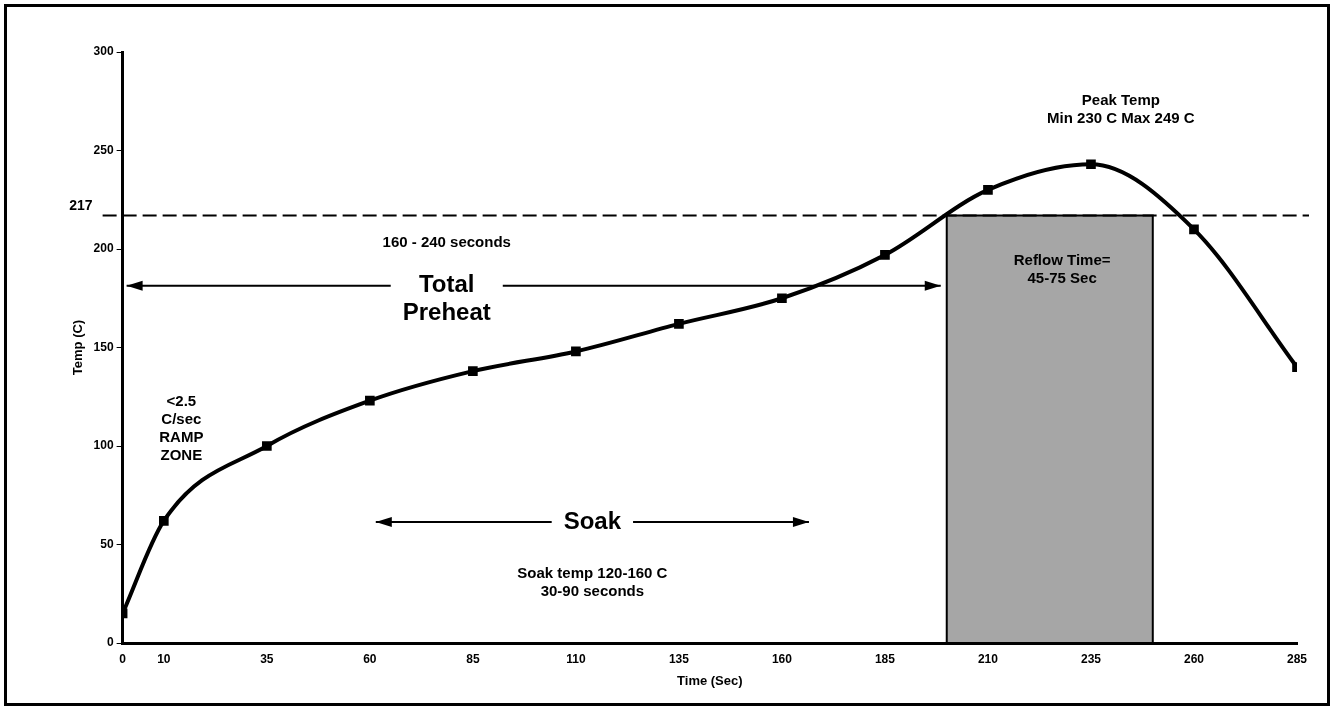 This screenshot has width=1336, height=712. What do you see at coordinates (181, 428) in the screenshot?
I see `annotation: <2.5 C/sec RAMP ZONE` at bounding box center [181, 428].